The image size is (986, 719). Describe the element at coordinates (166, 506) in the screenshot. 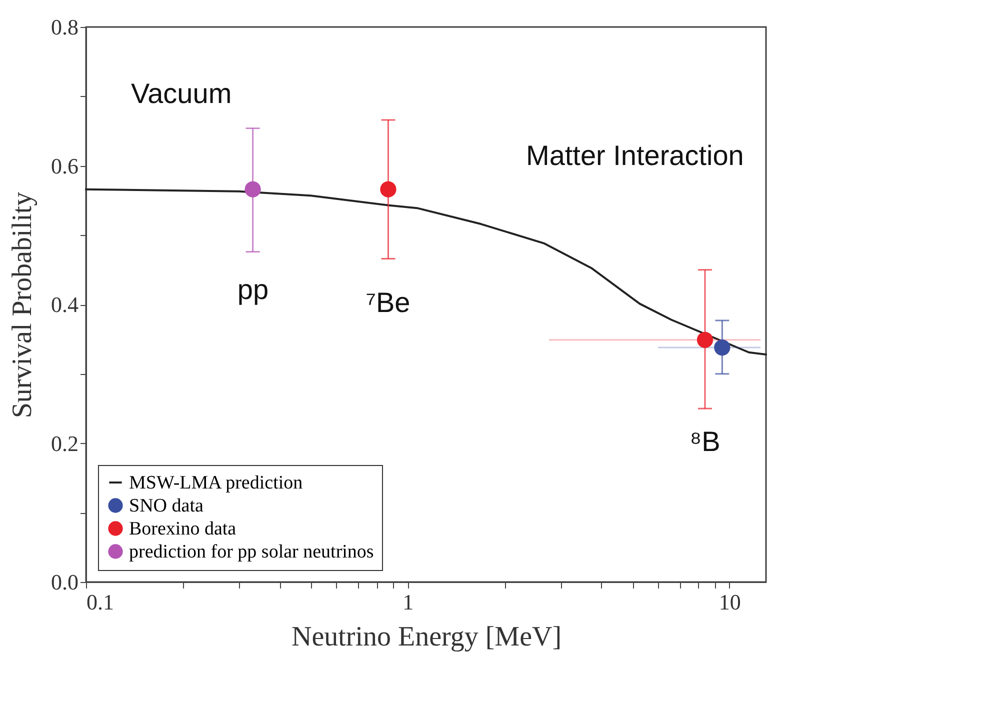

I see `legend-label: SNO data` at that location.